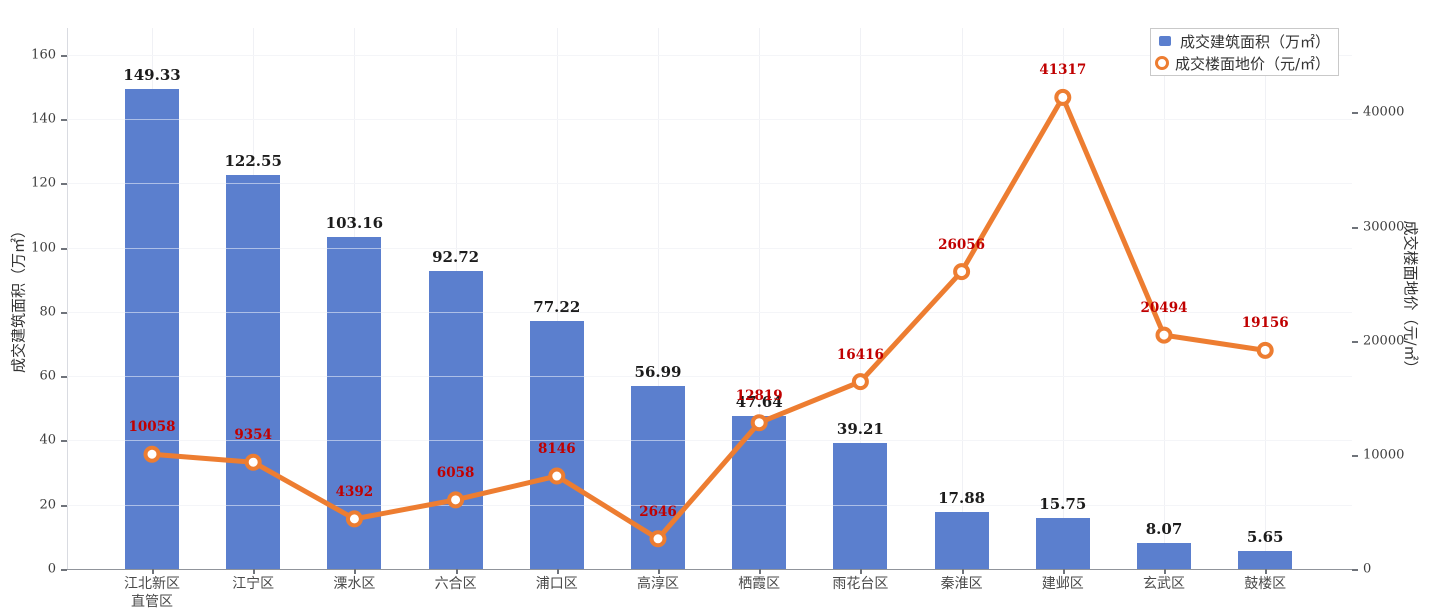 The image size is (1430, 616). What do you see at coordinates (1254, 41) in the screenshot?
I see `legend-label: 成交建筑面积（万㎡）` at bounding box center [1254, 41].